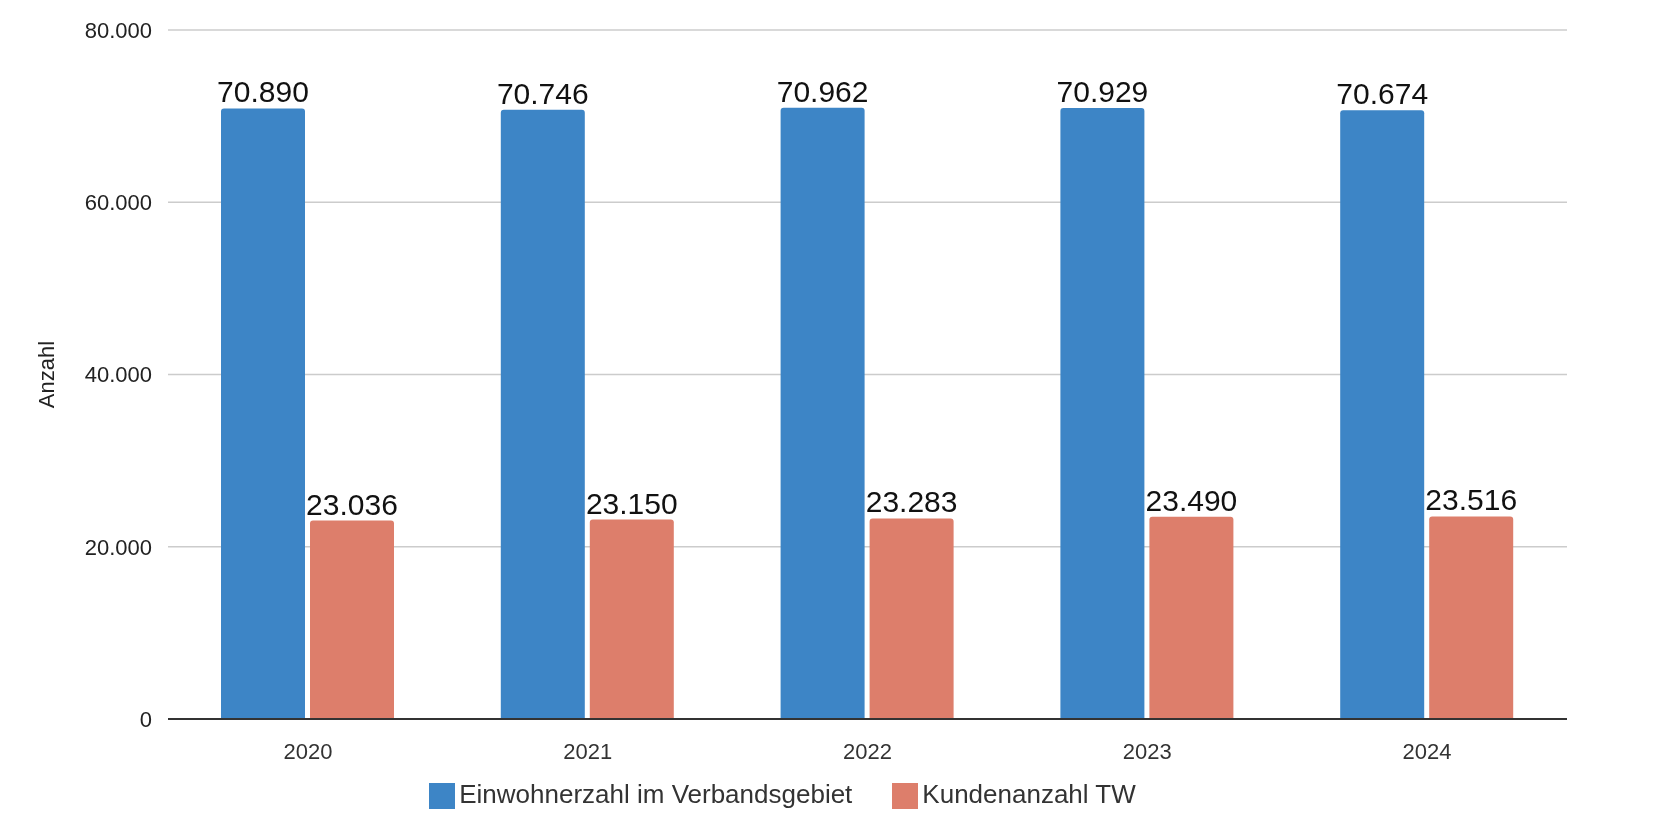 This screenshot has height=829, width=1655. What do you see at coordinates (1102, 92) in the screenshot?
I see `data-label: 70.929` at bounding box center [1102, 92].